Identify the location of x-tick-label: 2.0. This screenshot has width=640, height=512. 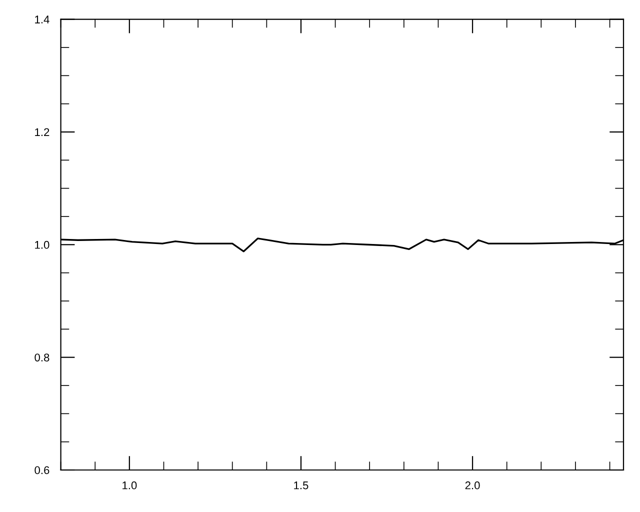
(472, 485).